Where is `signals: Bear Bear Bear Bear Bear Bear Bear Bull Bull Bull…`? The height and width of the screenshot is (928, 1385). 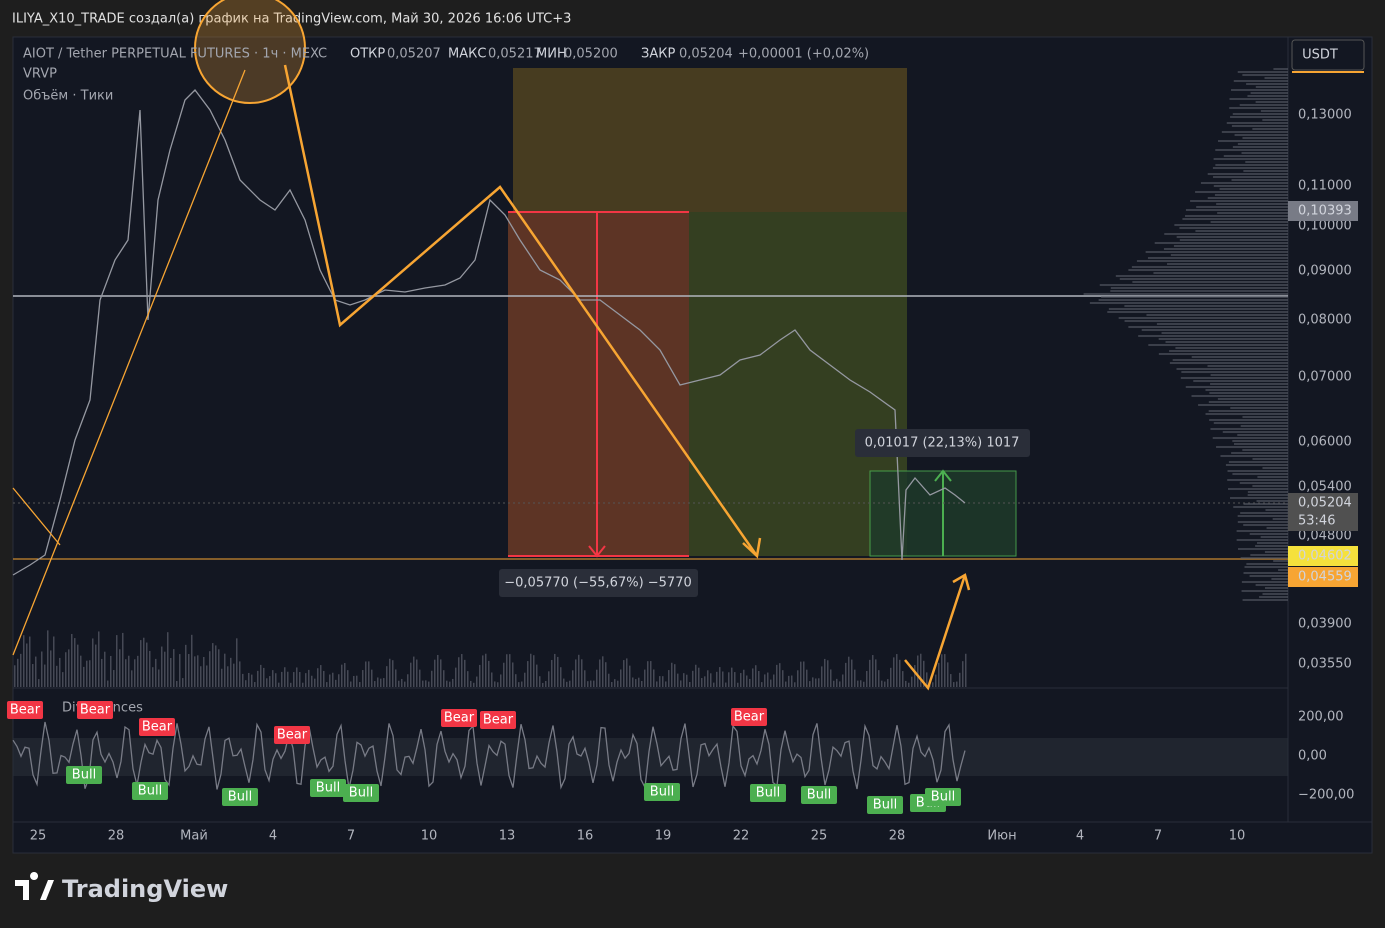 signals: Bear Bear Bear Bear Bear Bear Bear Bull Bull Bull… is located at coordinates (484, 757).